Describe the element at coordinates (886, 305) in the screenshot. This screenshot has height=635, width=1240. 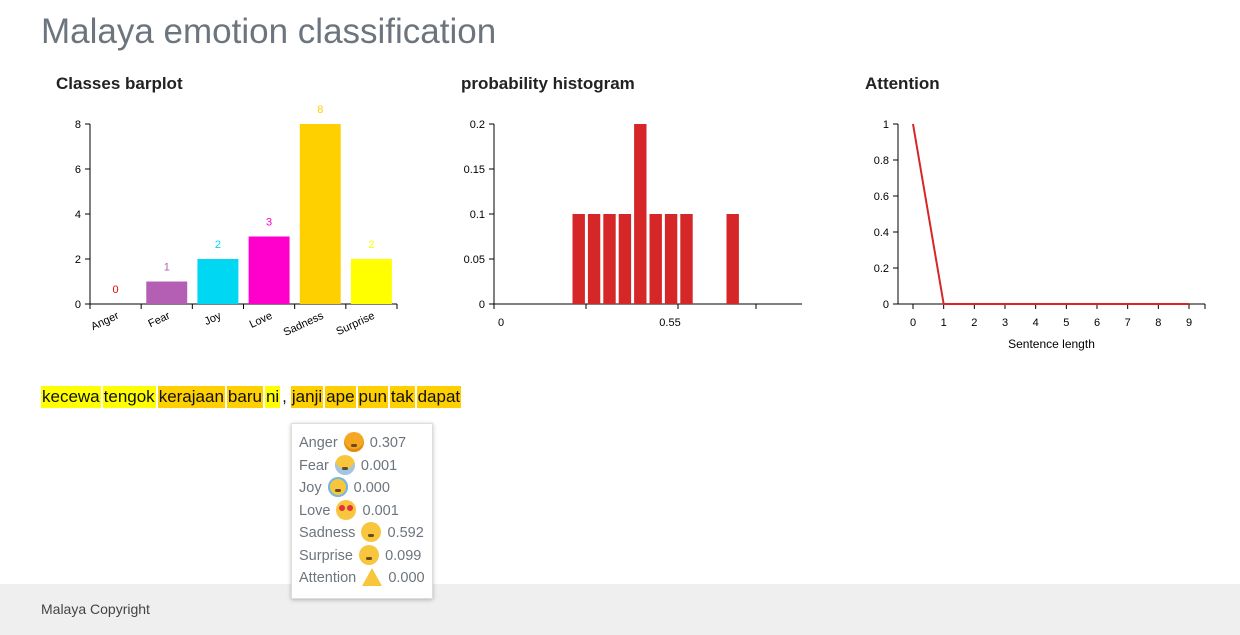
I see `attn-y-tick-label: 0` at that location.